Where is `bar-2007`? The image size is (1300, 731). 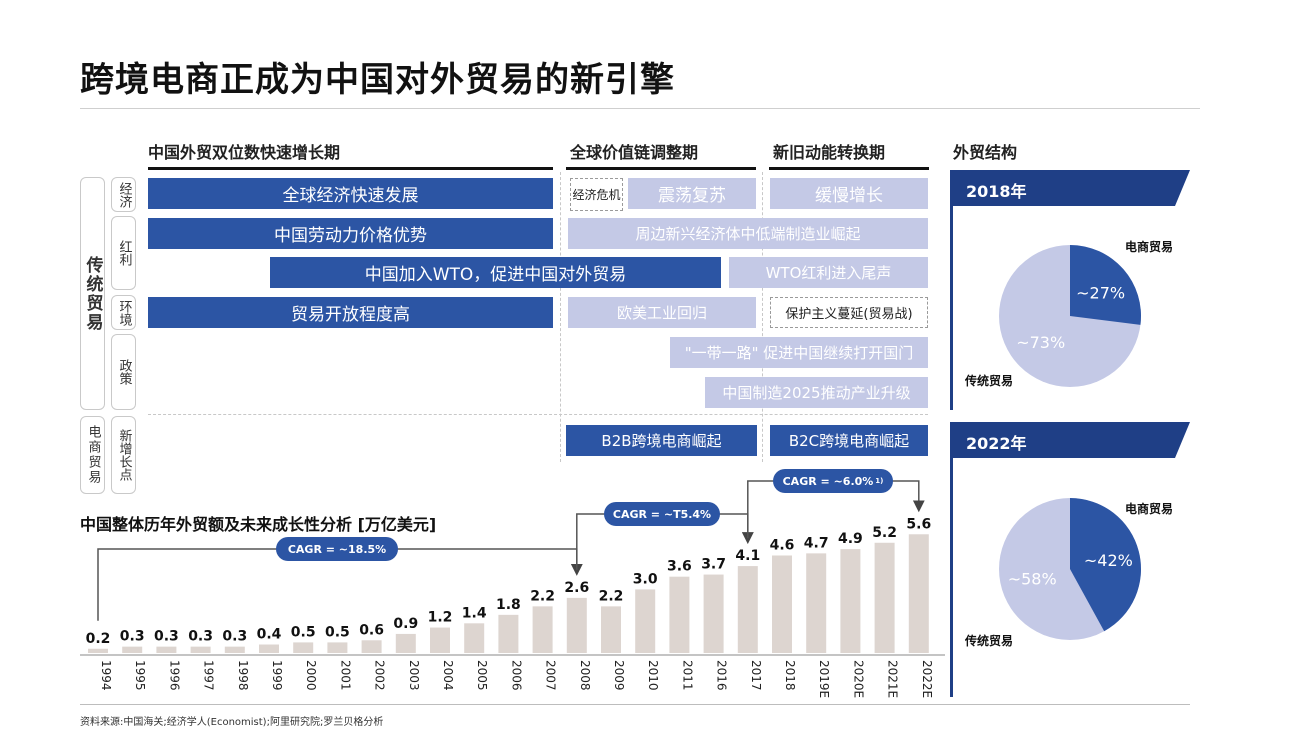 bar-2007 is located at coordinates (542, 629).